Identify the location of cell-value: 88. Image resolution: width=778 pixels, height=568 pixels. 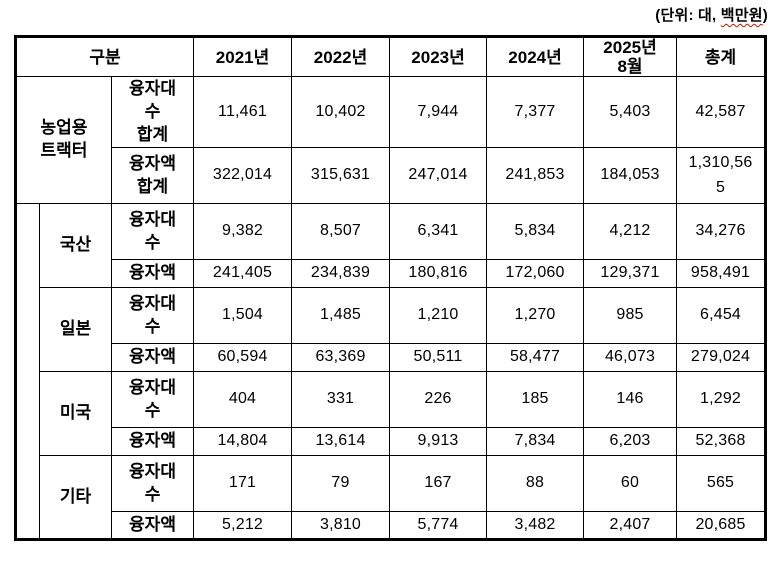
(535, 484).